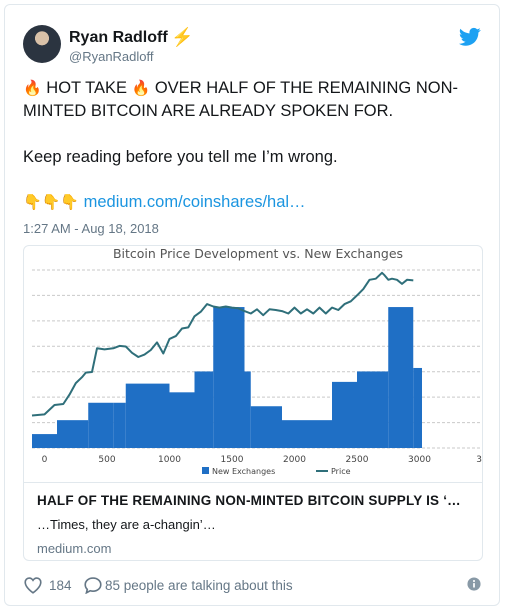 The height and width of the screenshot is (612, 506). Describe the element at coordinates (232, 460) in the screenshot. I see `x-tick-label: 1500` at that location.